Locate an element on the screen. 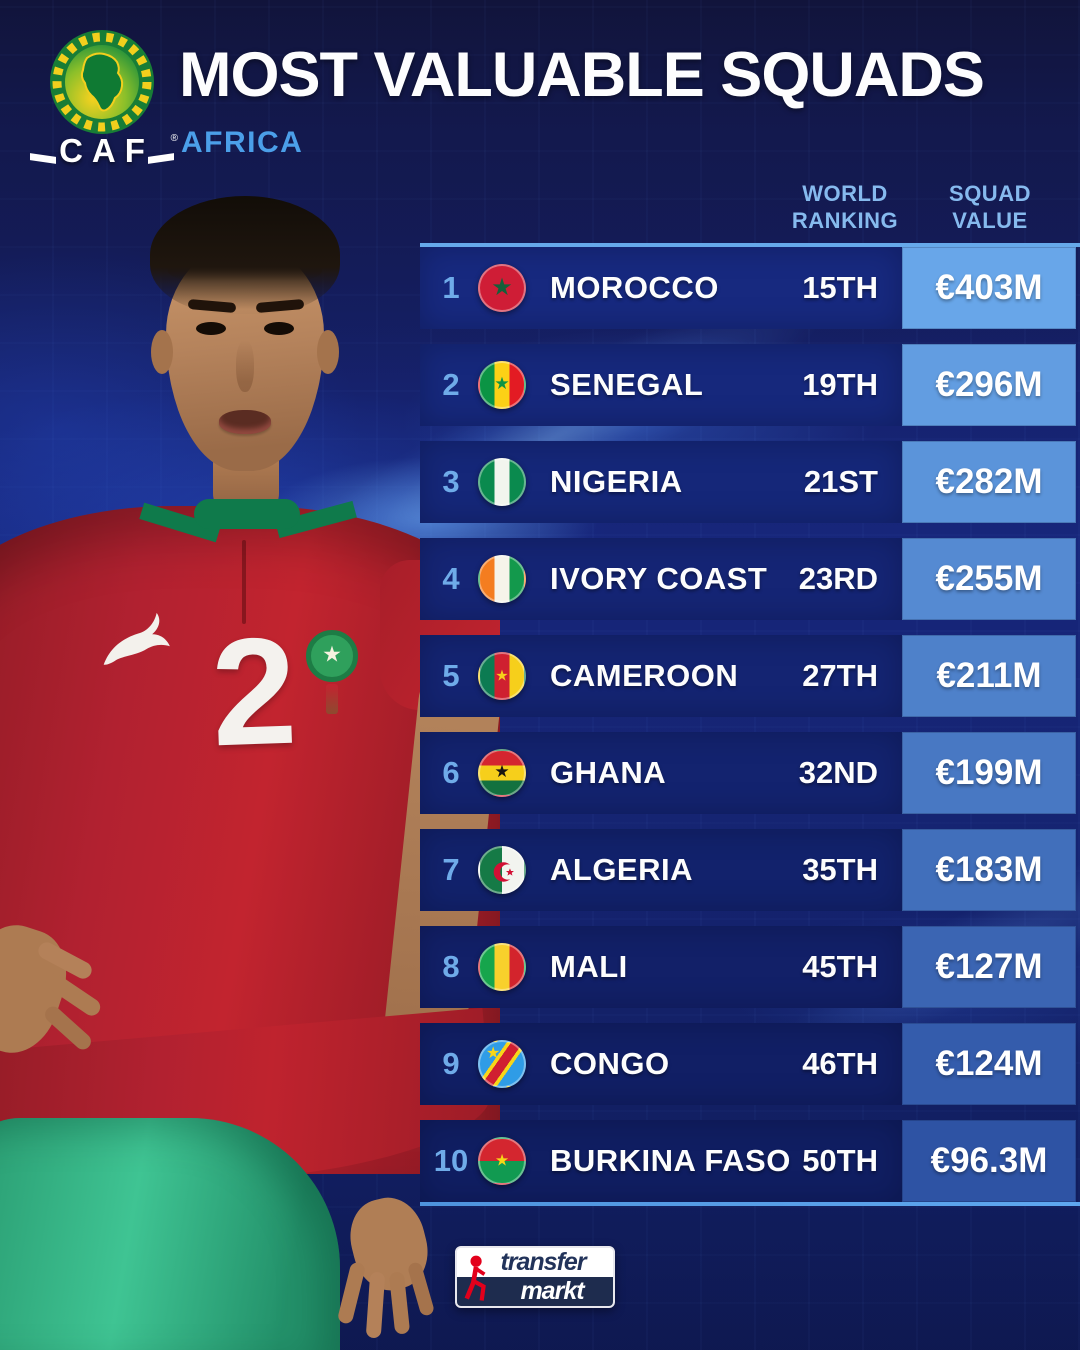 The image size is (1080, 1350). table-row: 3 NIGERIA 21ST €282M is located at coordinates (750, 482).